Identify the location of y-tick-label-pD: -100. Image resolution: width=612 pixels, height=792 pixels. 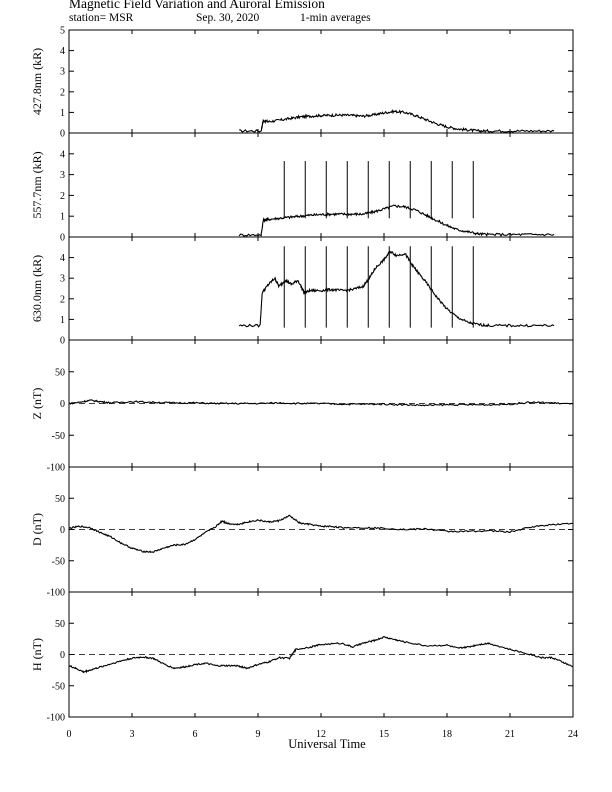
(56, 593).